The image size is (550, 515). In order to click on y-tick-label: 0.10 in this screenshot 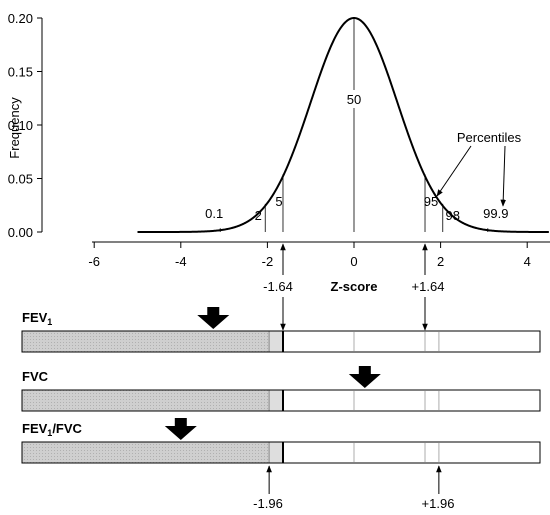, I will do `click(20, 125)`.